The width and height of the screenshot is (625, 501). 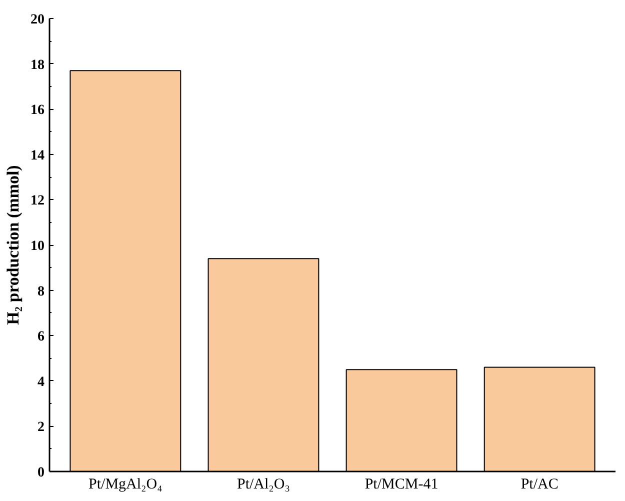 I want to click on y-axis-title: H₂ production (mmol), so click(x=13, y=245).